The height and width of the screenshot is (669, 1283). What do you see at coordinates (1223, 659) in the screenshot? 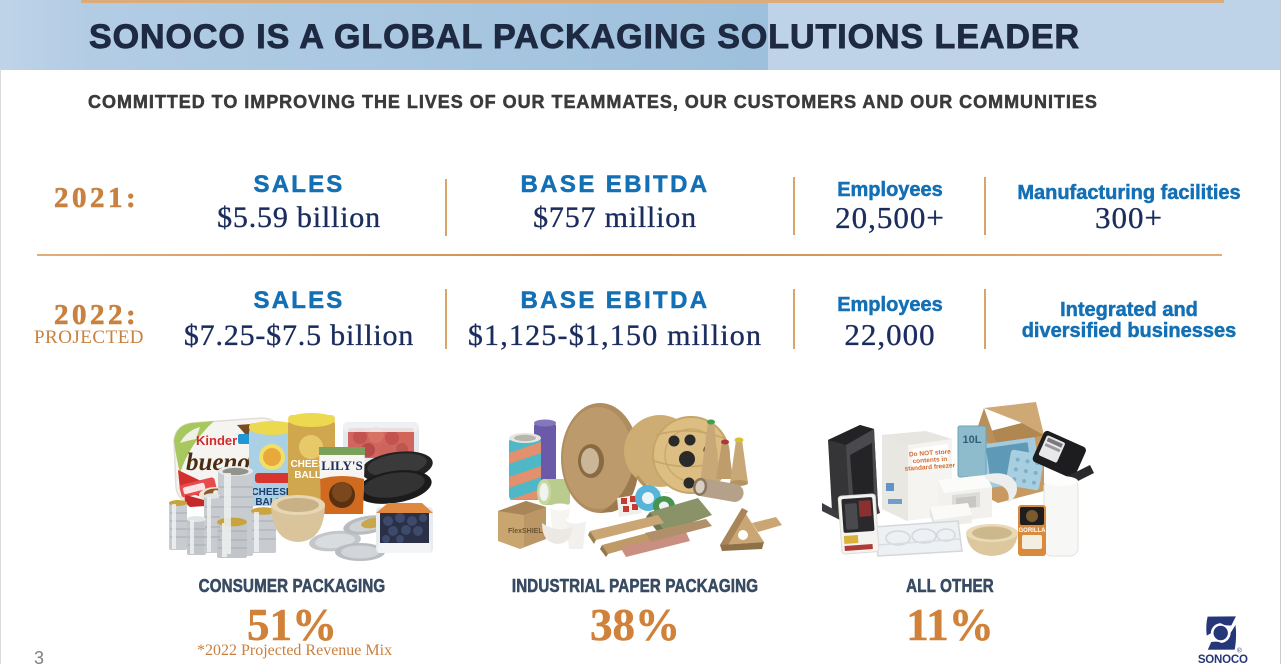
I see `svg-text: SONOCO` at bounding box center [1223, 659].